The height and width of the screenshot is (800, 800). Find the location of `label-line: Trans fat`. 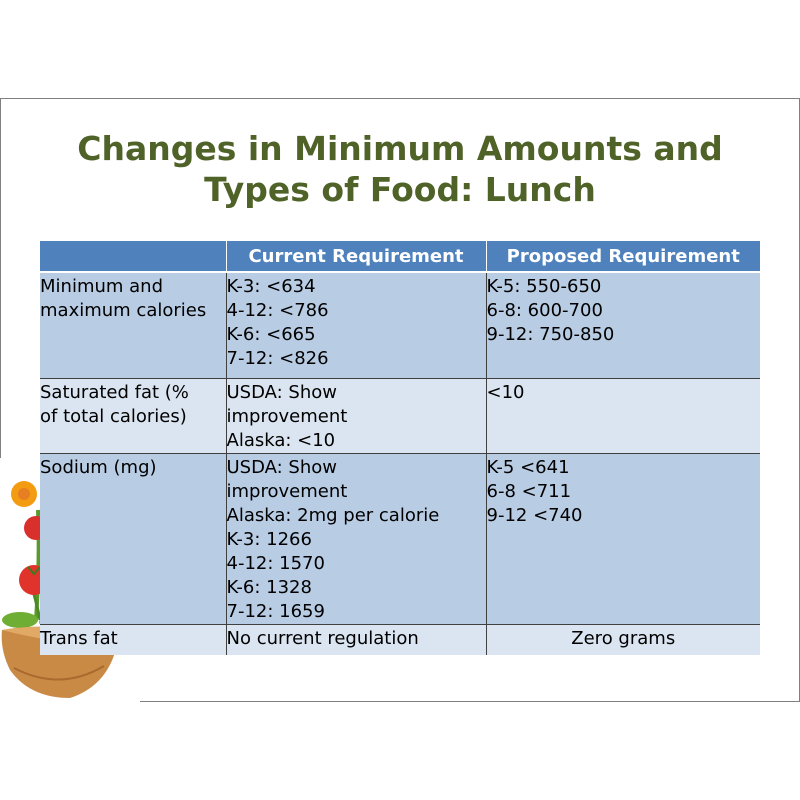

label-line: Trans fat is located at coordinates (79, 638).